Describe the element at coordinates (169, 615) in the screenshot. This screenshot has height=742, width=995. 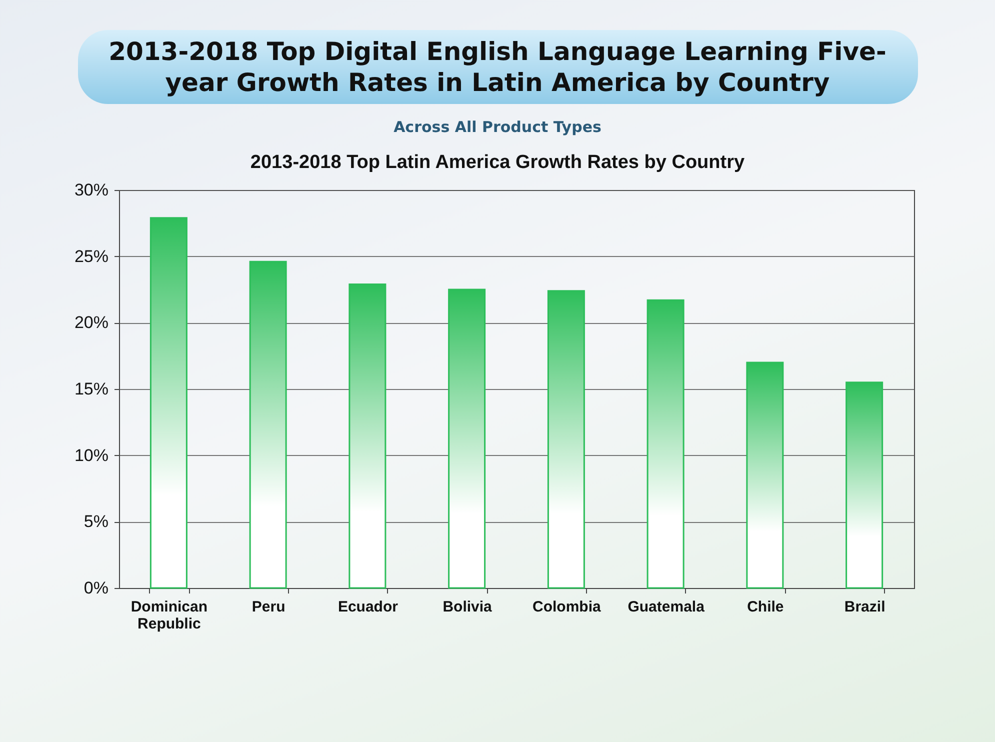
I see `x-tick-label: Dominican Republic` at that location.